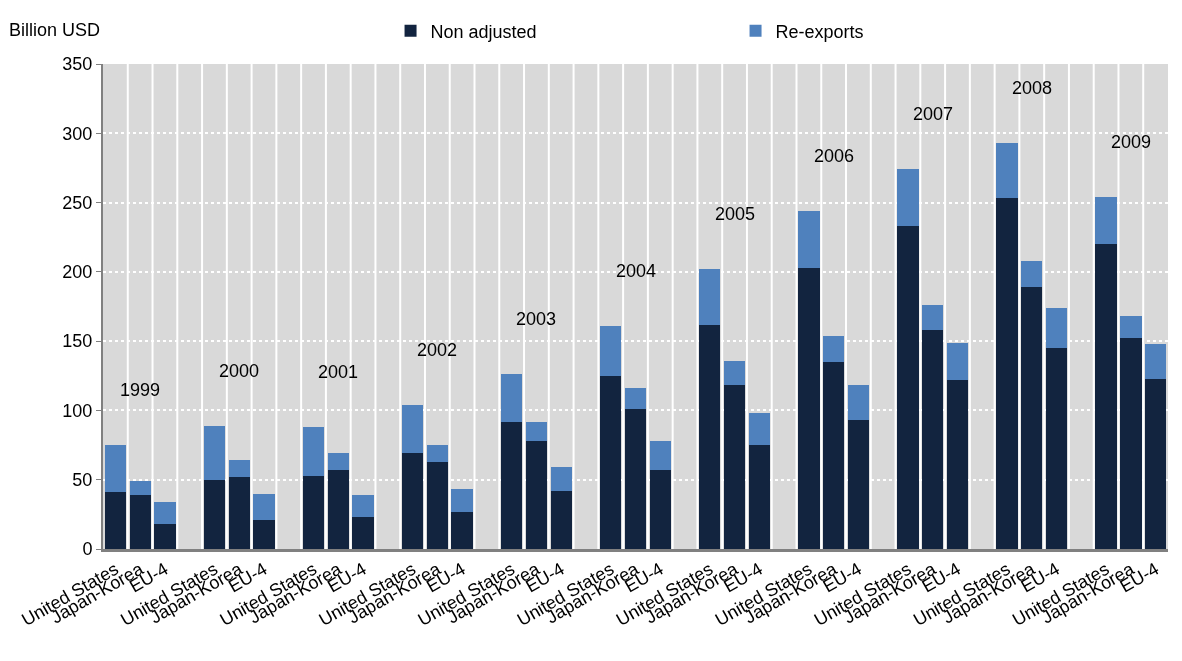 The image size is (1182, 661). I want to click on annotation: 2002, so click(437, 350).